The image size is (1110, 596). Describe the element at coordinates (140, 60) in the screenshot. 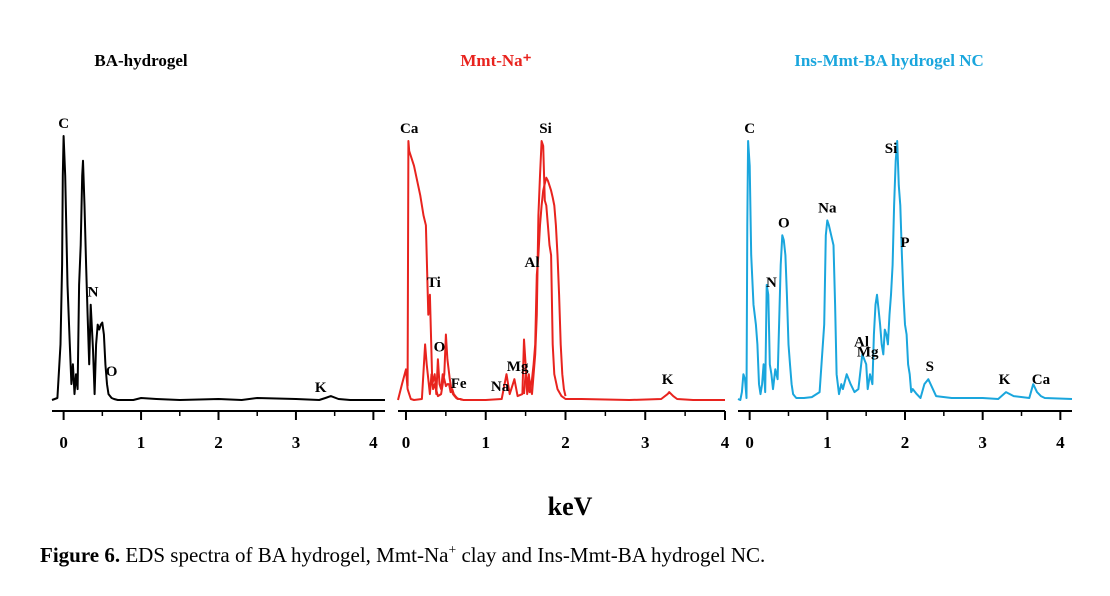

I see `panel-title-ba-hydrogel: BA-hydrogel` at that location.